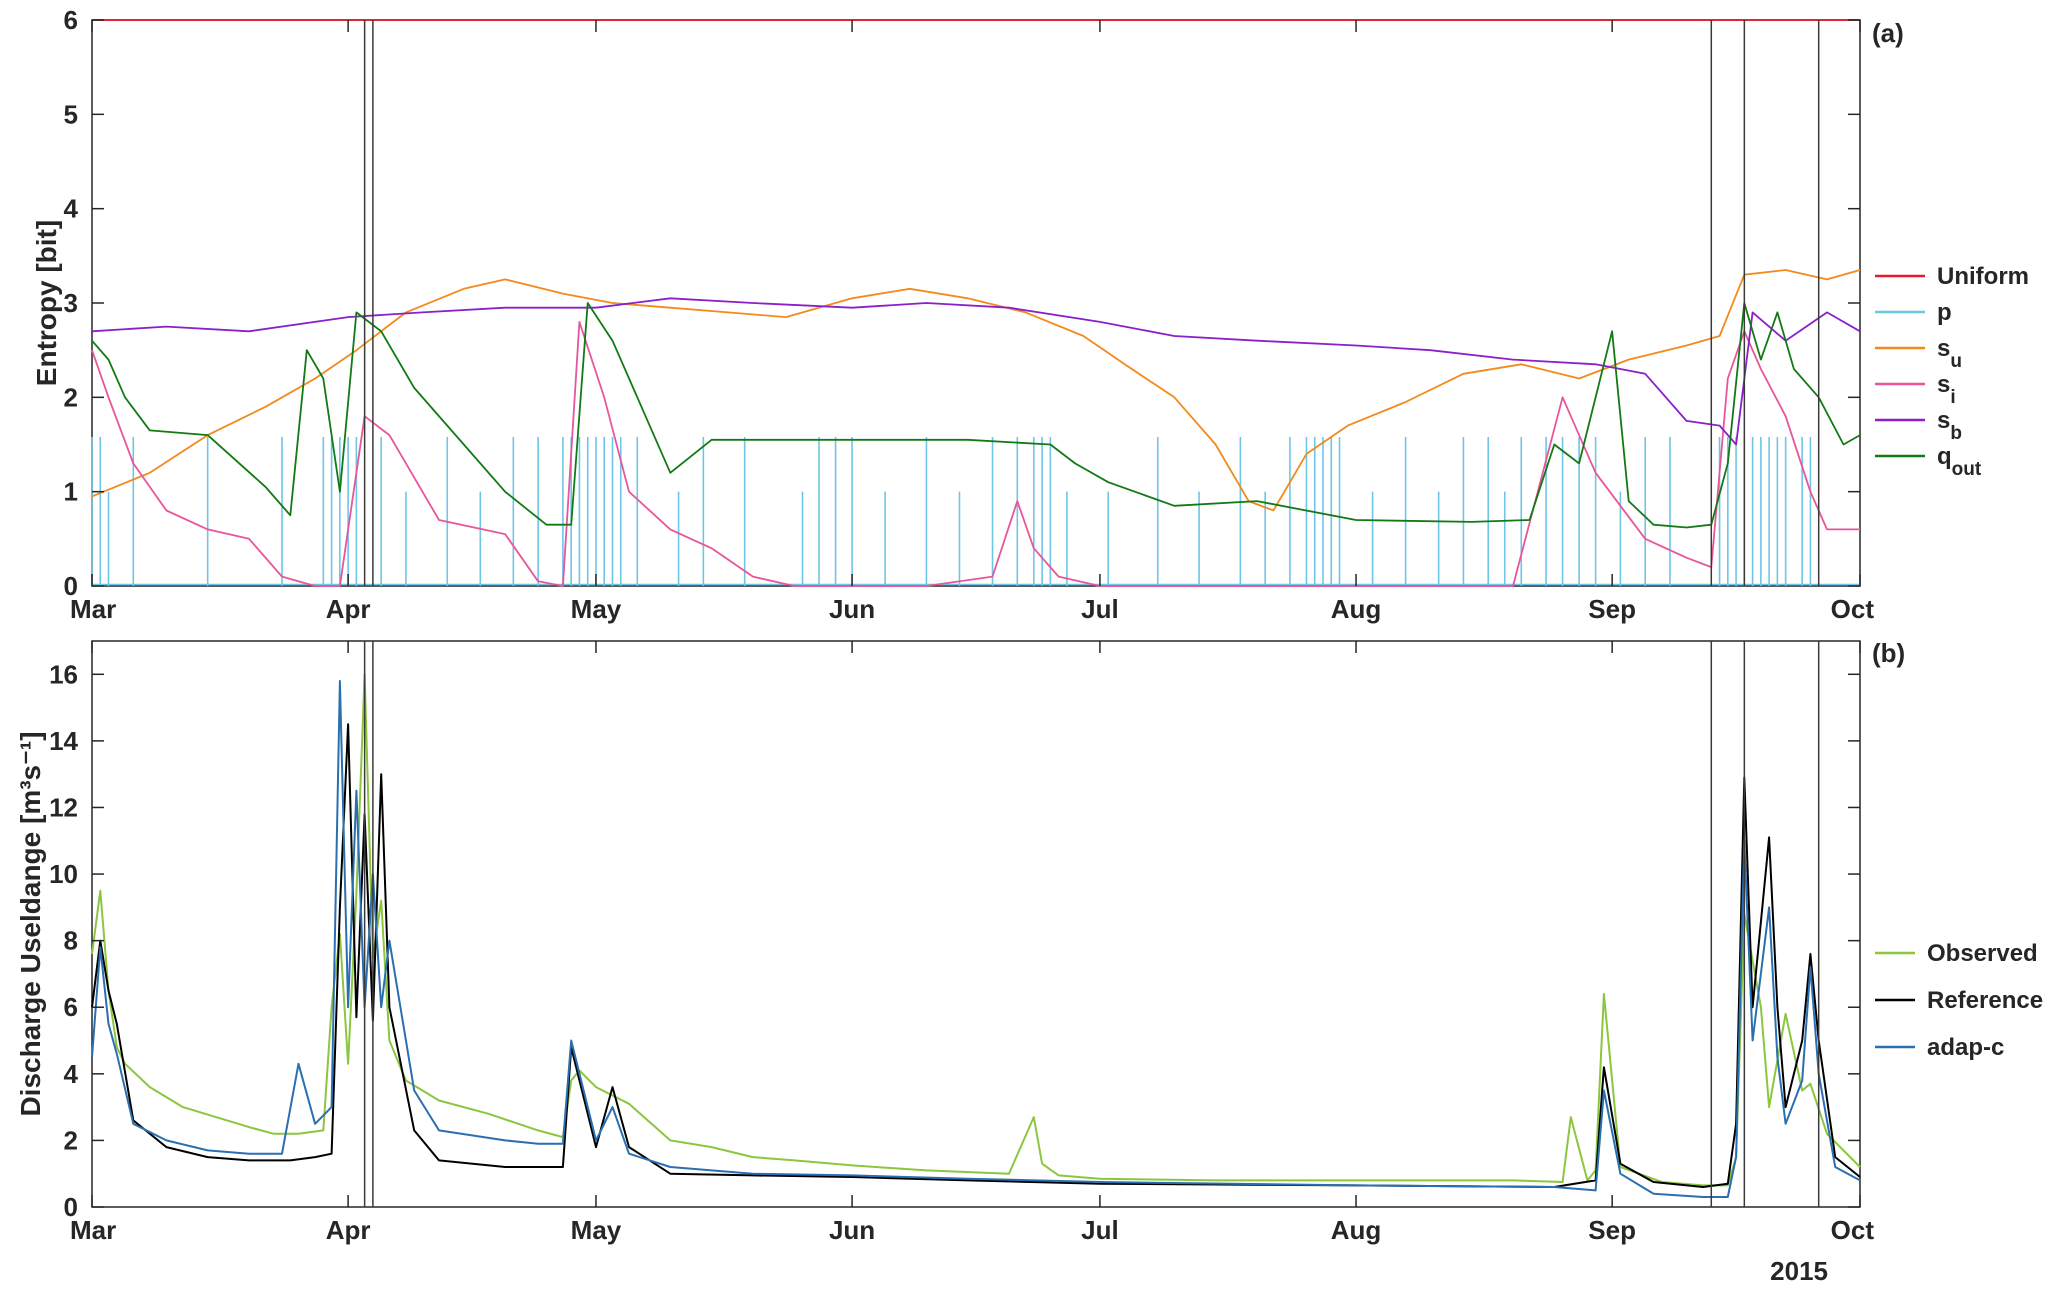 Image resolution: width=2067 pixels, height=1295 pixels. Describe the element at coordinates (71, 492) in the screenshot. I see `entropy-y-tick-label: 1` at that location.